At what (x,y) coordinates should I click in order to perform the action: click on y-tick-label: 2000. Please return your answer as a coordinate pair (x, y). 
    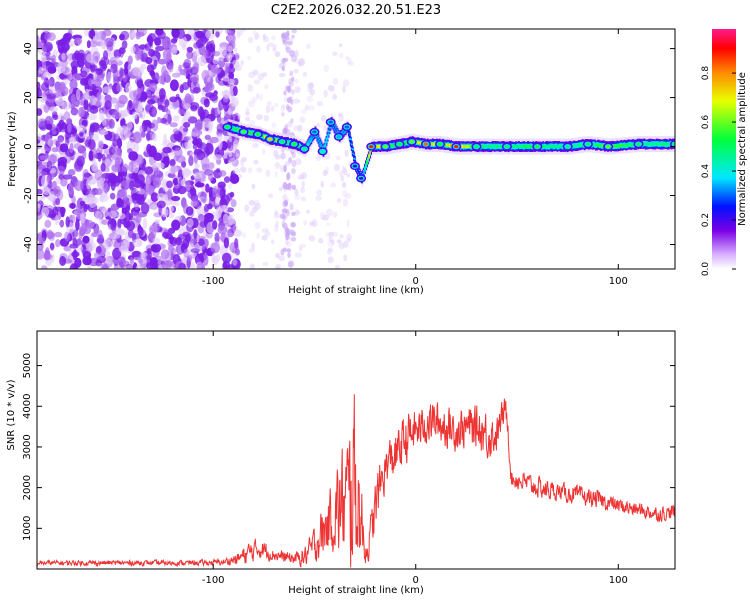
    Looking at the image, I should click on (27, 487).